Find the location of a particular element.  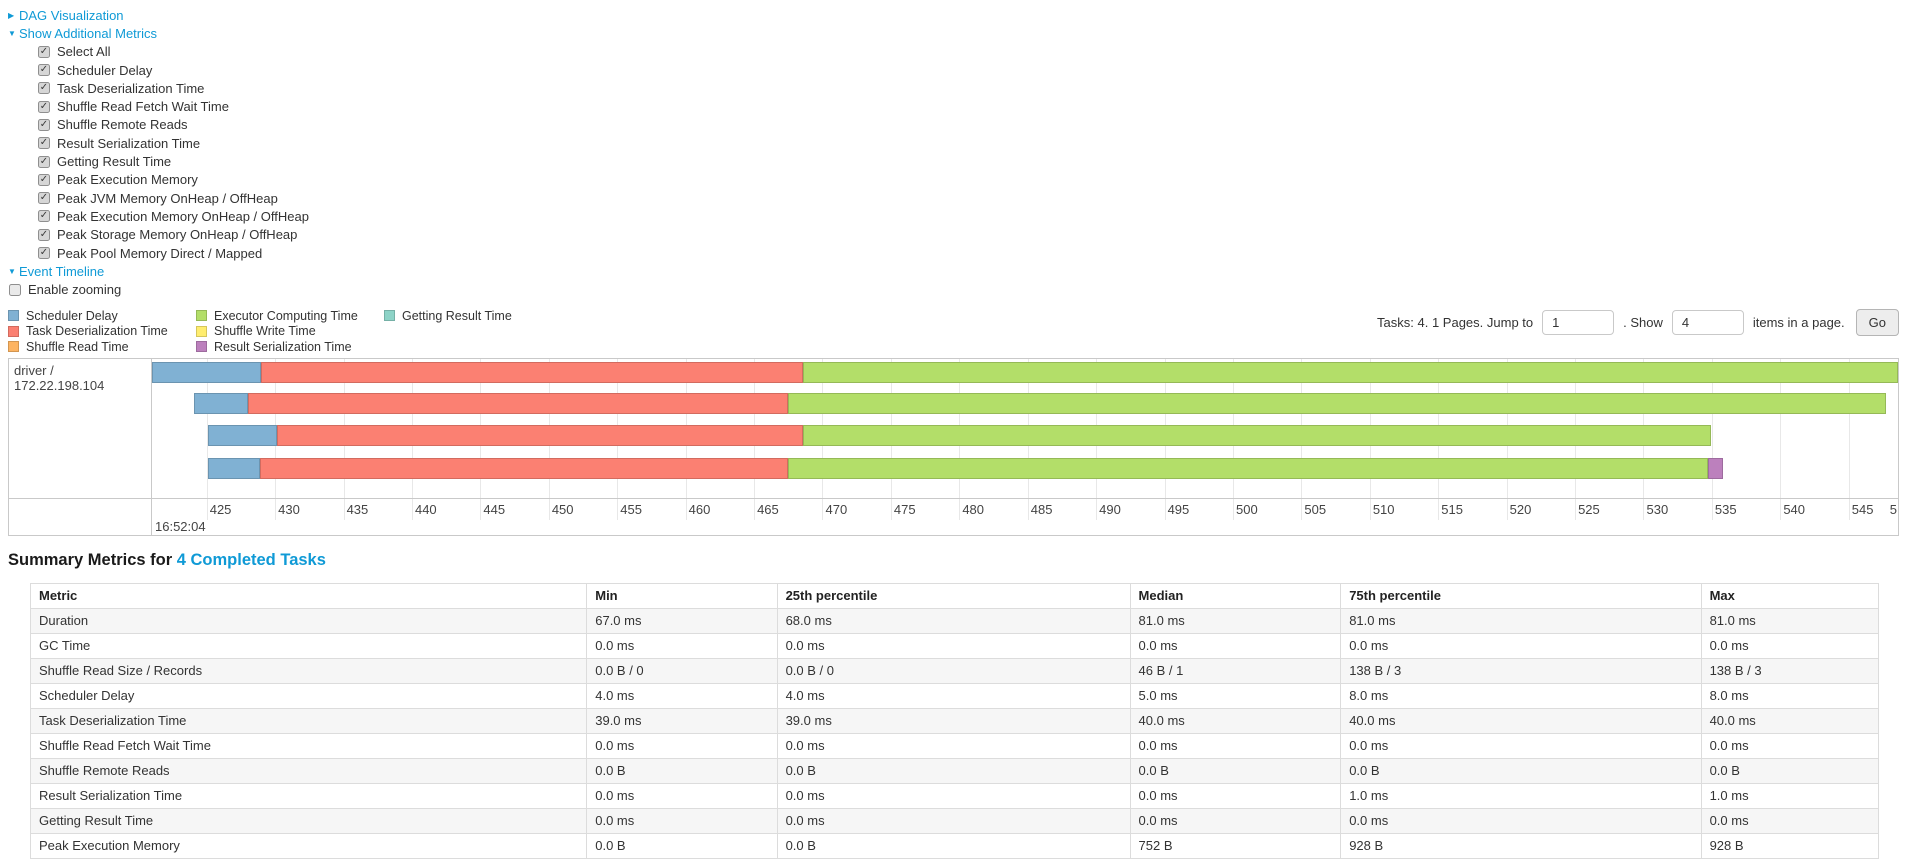

dag-visualization-toggle: ▶ DAG Visualization is located at coordinates (957, 15).